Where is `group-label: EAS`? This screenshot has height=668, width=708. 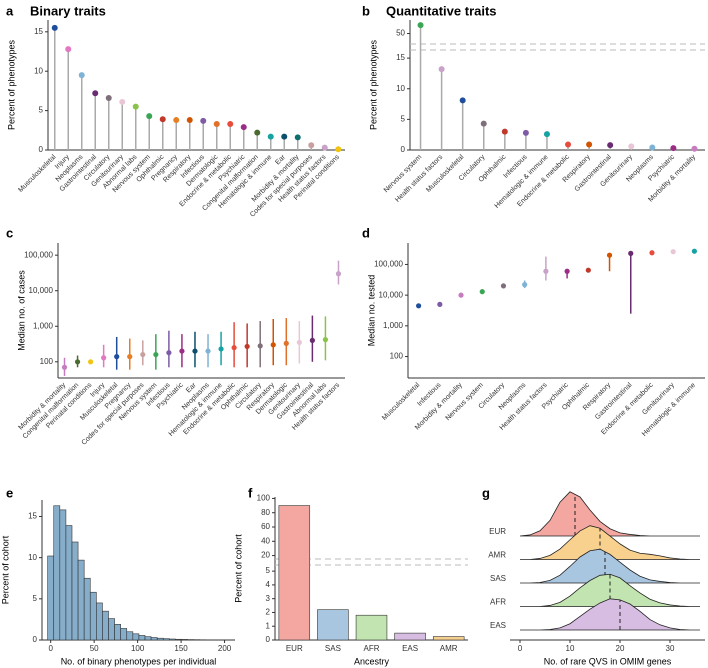 group-label: EAS is located at coordinates (498, 625).